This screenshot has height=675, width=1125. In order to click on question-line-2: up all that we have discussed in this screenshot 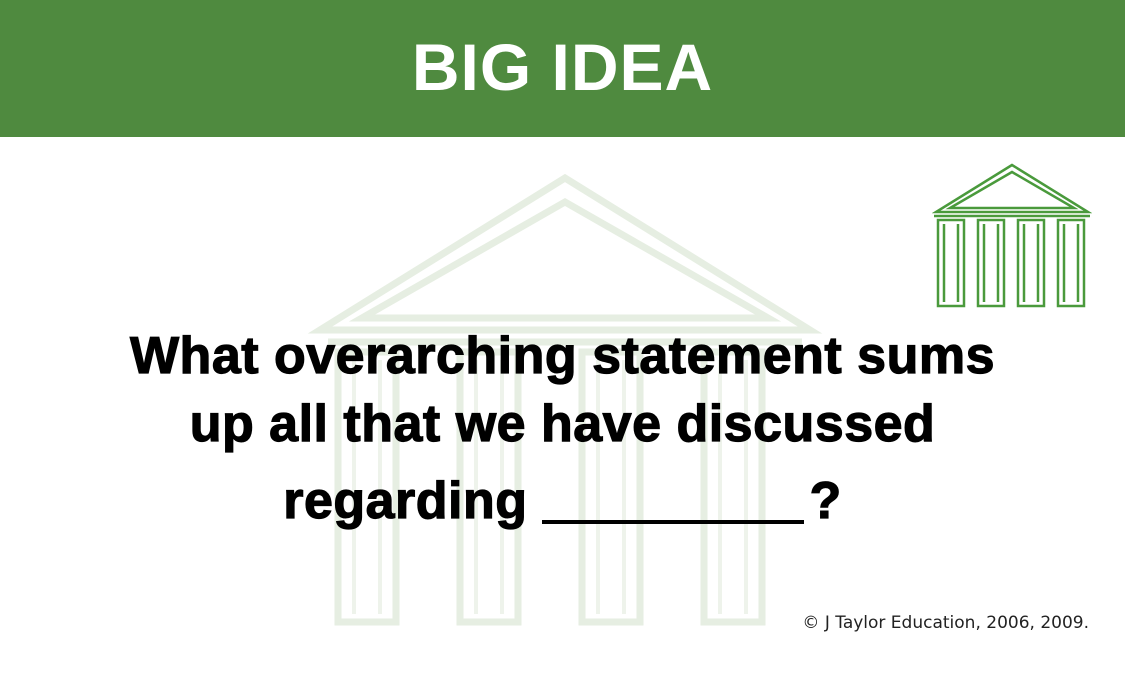, I will do `click(562, 423)`.